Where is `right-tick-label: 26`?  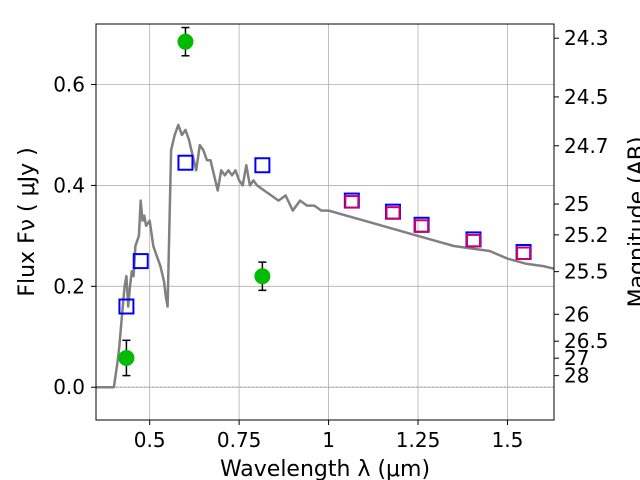 right-tick-label: 26 is located at coordinates (576, 314).